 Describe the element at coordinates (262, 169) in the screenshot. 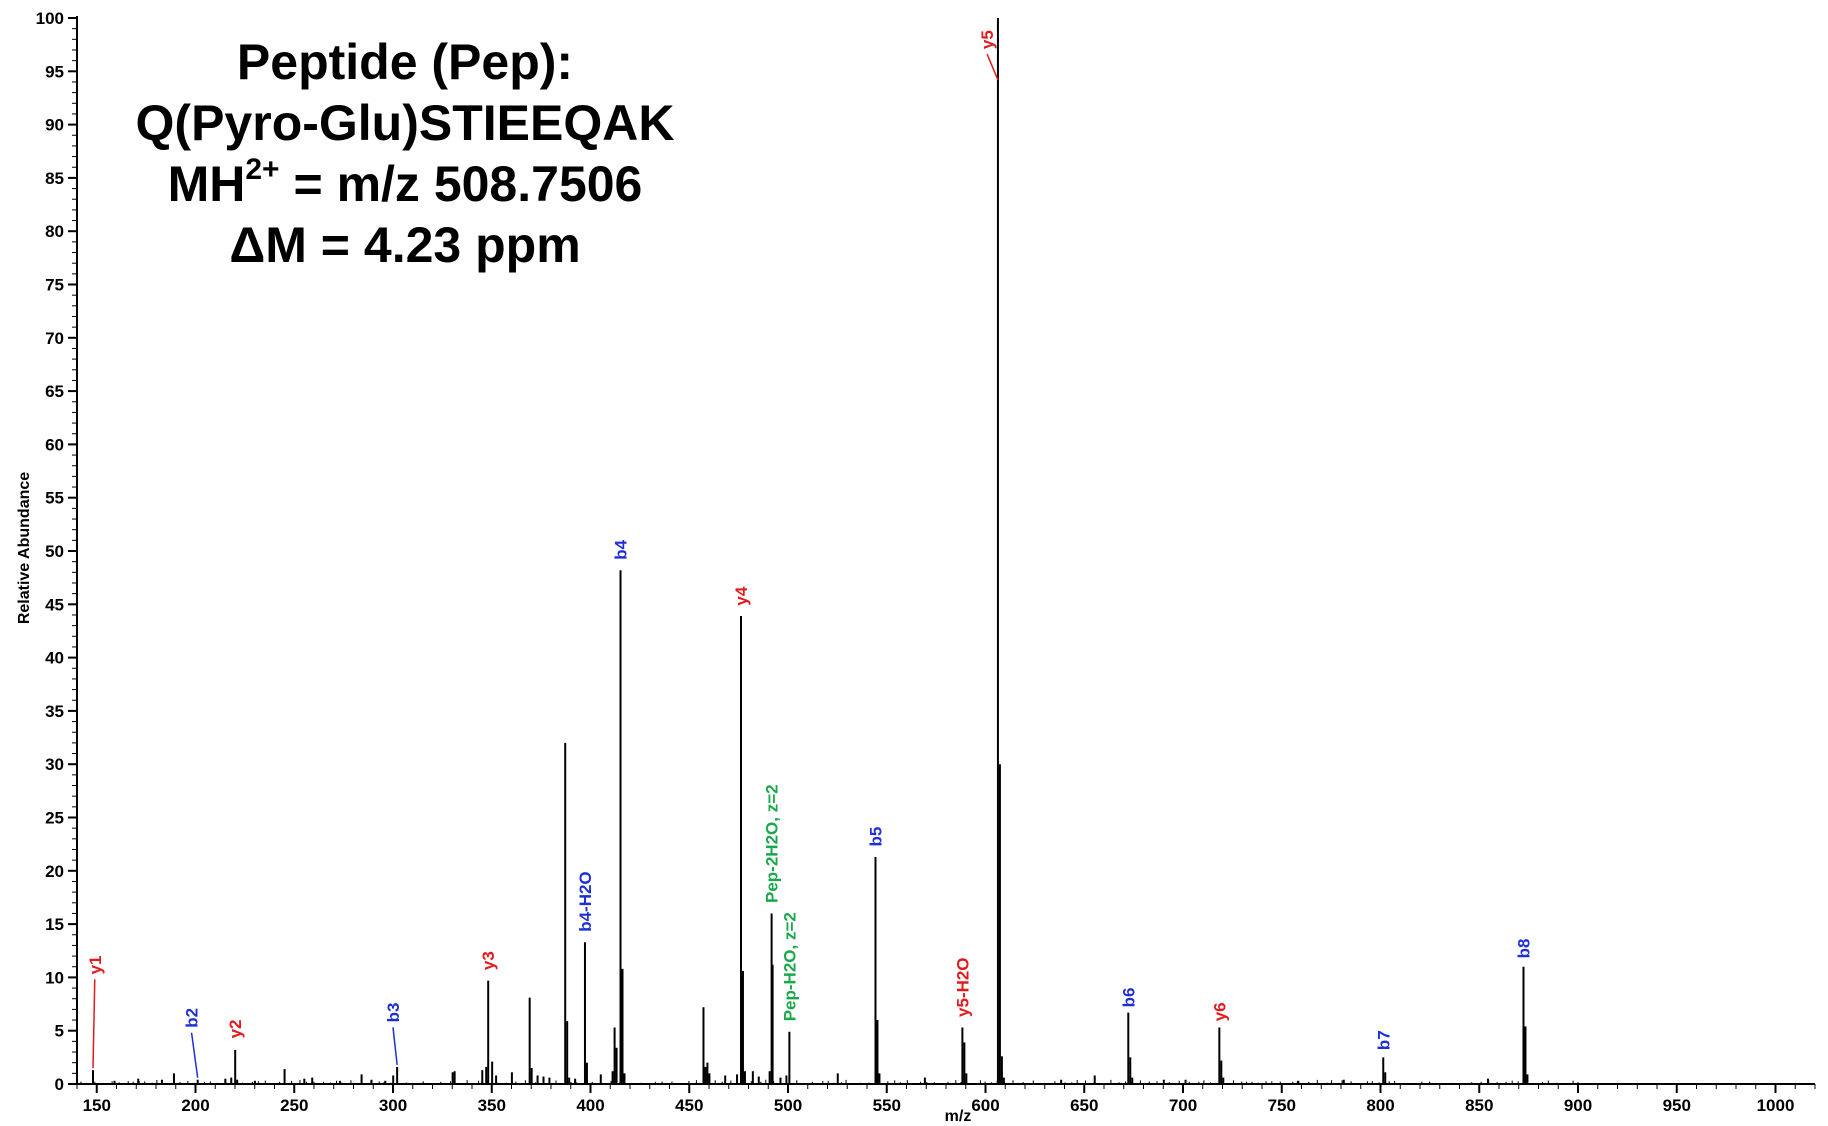

I see `charge-state: 2+` at that location.